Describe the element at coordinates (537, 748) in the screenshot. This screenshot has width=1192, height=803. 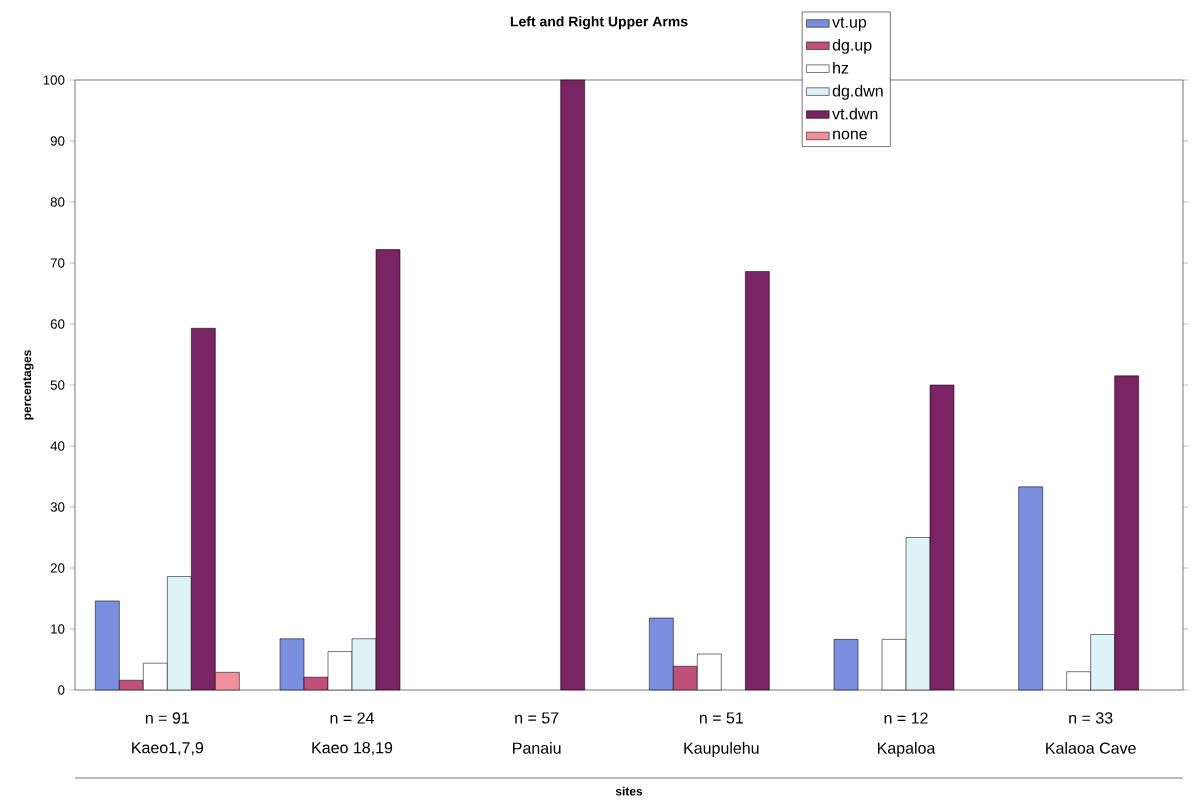
I see `x-tick-label: Panaiu` at that location.